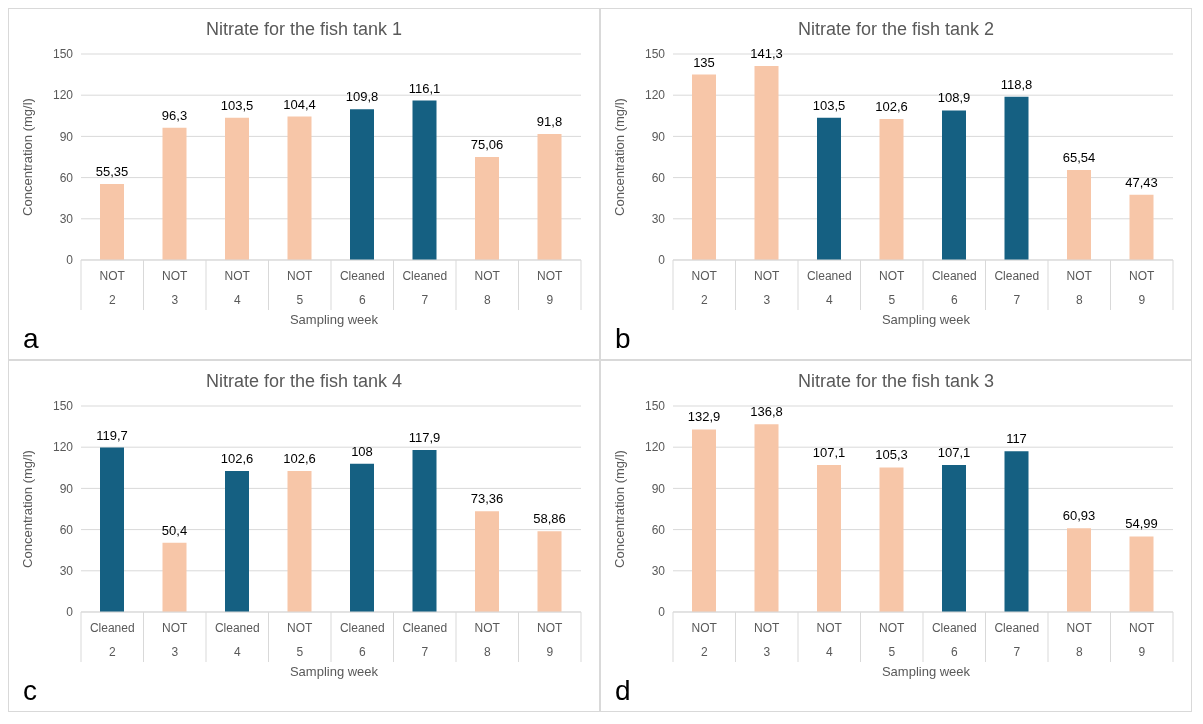  I want to click on data-label: 73,36, so click(487, 499).